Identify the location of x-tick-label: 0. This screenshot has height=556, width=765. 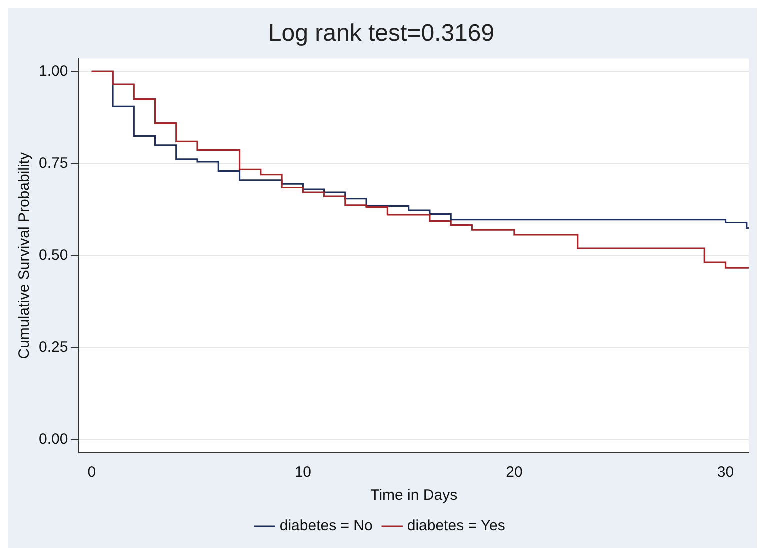
(92, 473).